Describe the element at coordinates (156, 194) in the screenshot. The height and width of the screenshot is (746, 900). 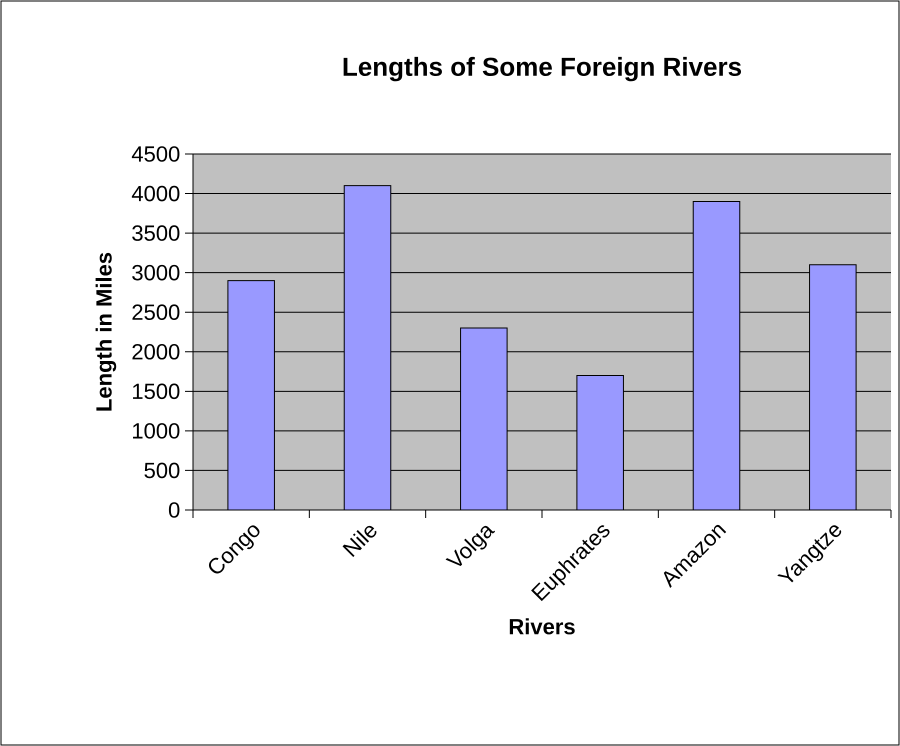
I see `y-tick-label: 4000` at that location.